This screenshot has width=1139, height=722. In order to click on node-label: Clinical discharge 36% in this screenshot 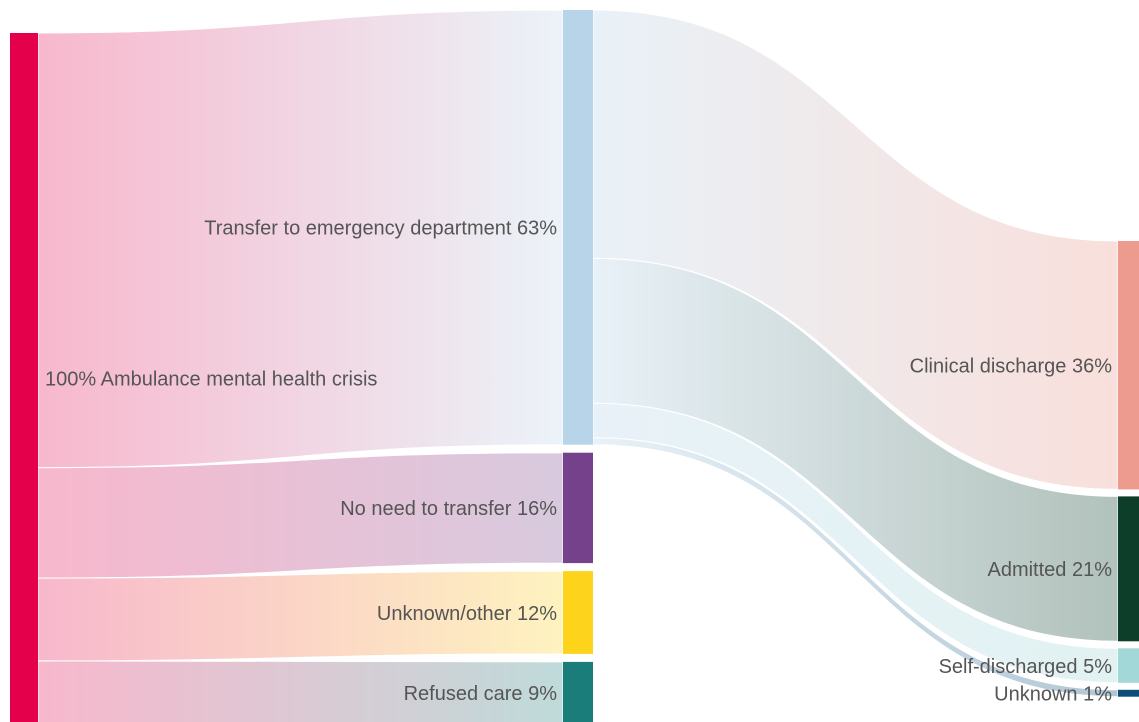, I will do `click(1011, 366)`.